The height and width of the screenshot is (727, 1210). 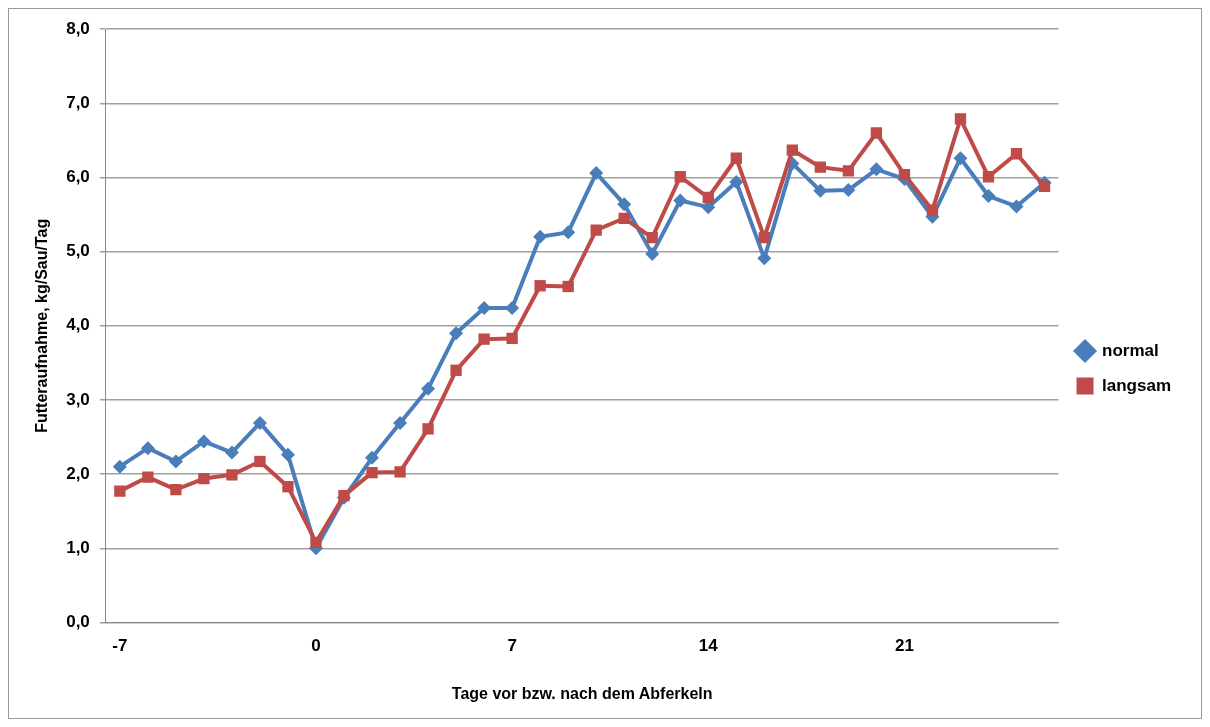 What do you see at coordinates (78, 473) in the screenshot?
I see `y-tick-label: 2,0` at bounding box center [78, 473].